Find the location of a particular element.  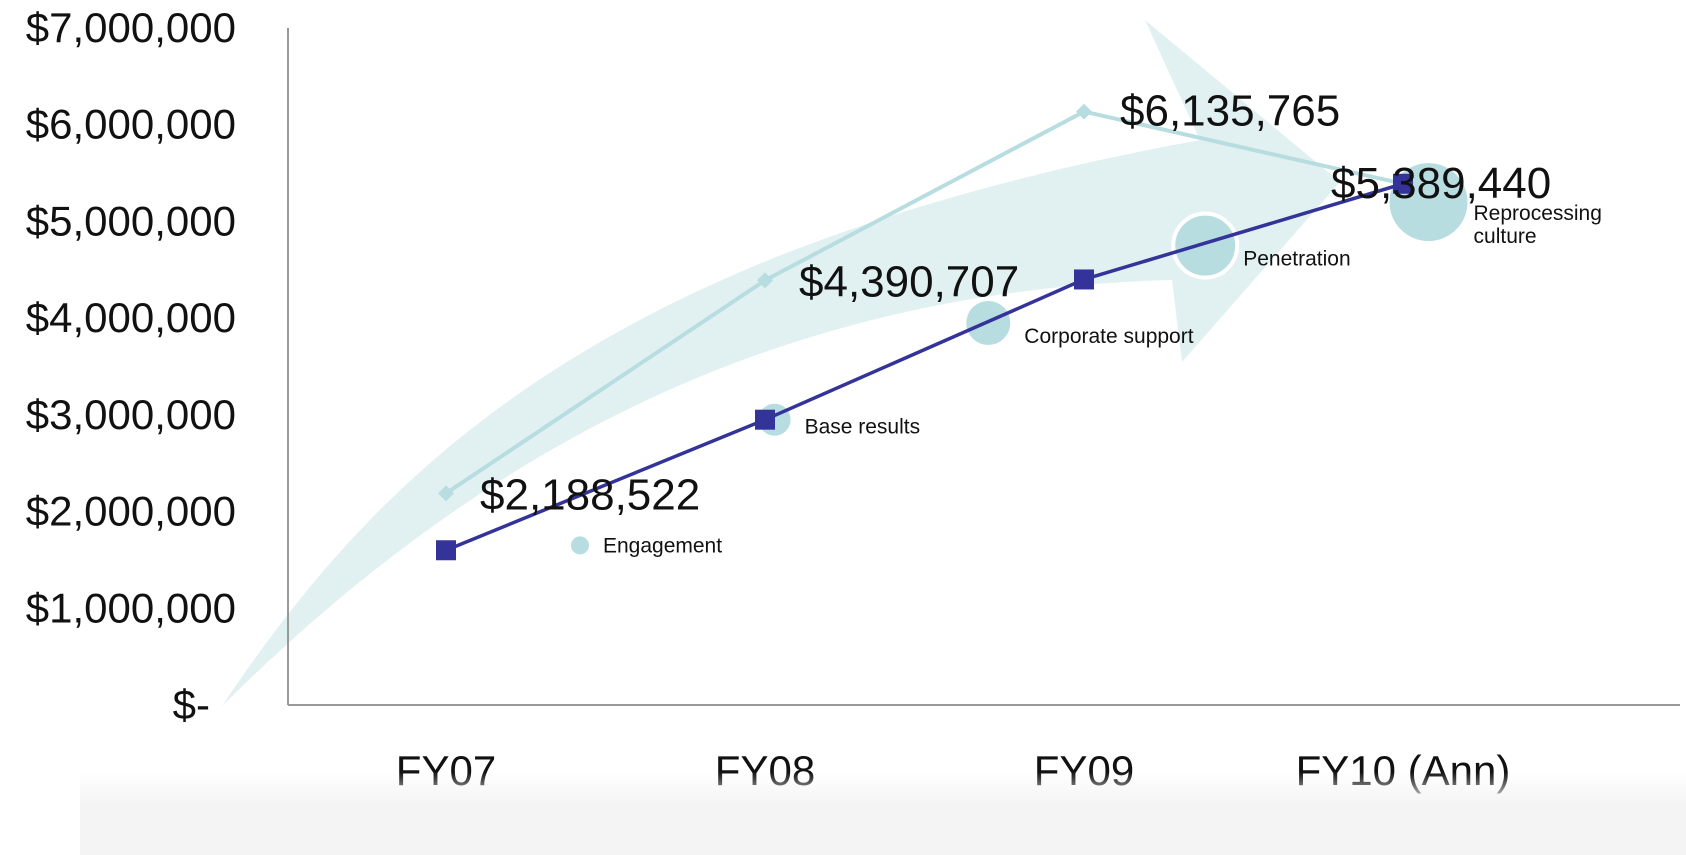

bubble-label: Corporate support is located at coordinates (1108, 336).